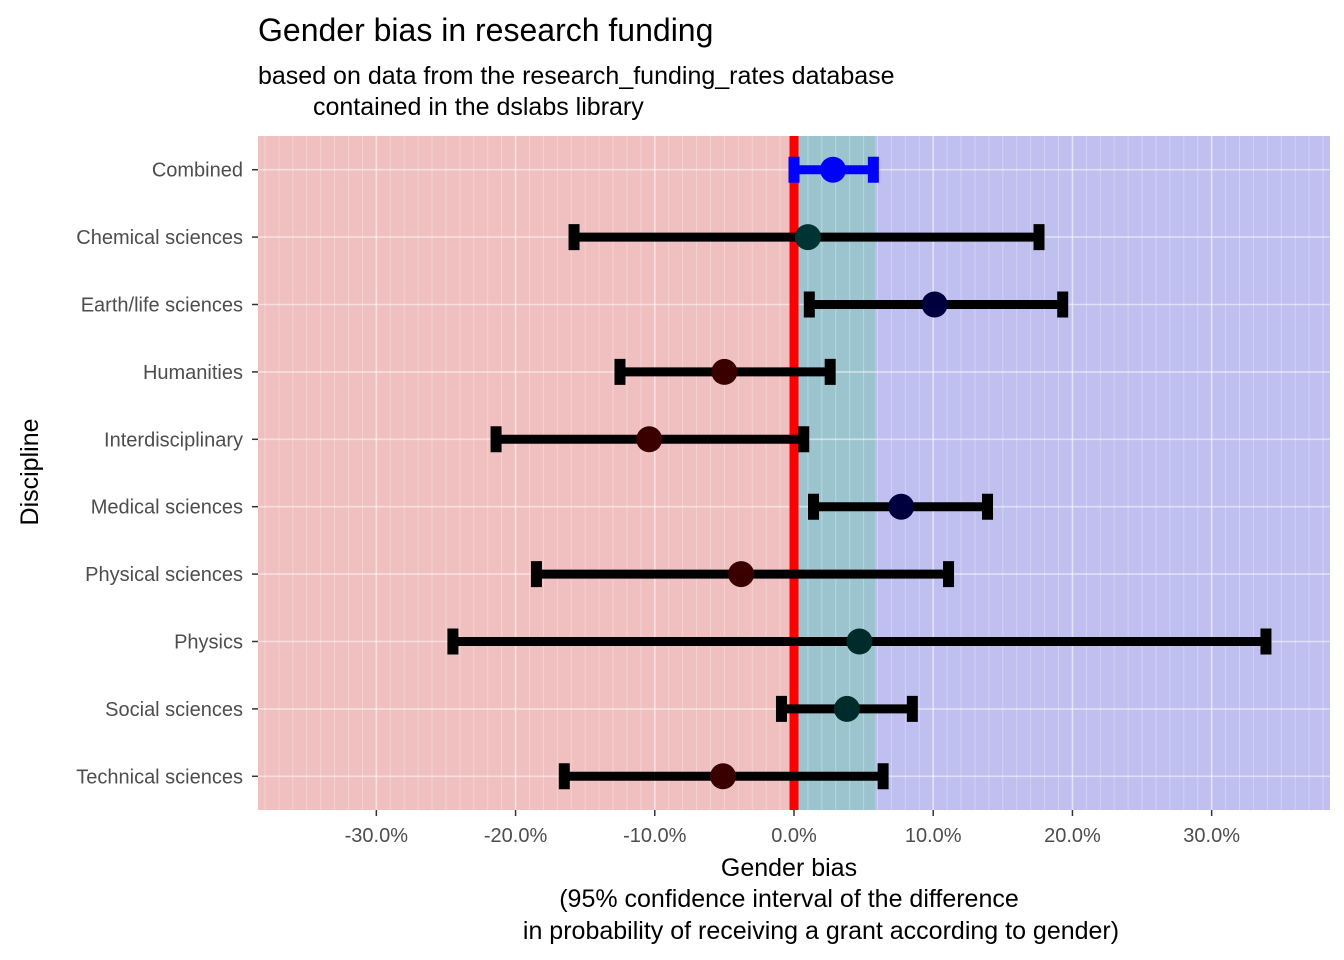 The width and height of the screenshot is (1344, 960). I want to click on x-tick-label: -30.0%, so click(377, 836).